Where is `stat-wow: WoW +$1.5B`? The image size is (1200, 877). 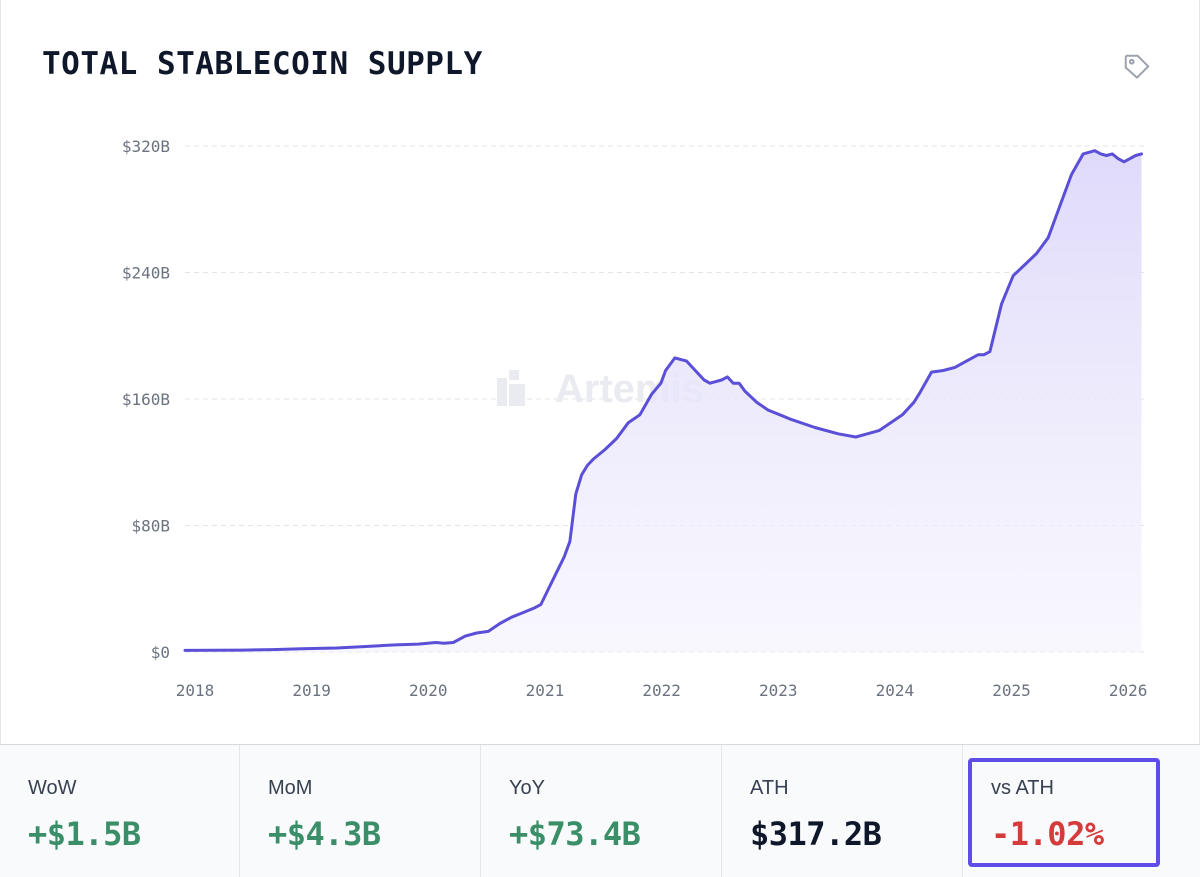 stat-wow: WoW +$1.5B is located at coordinates (120, 811).